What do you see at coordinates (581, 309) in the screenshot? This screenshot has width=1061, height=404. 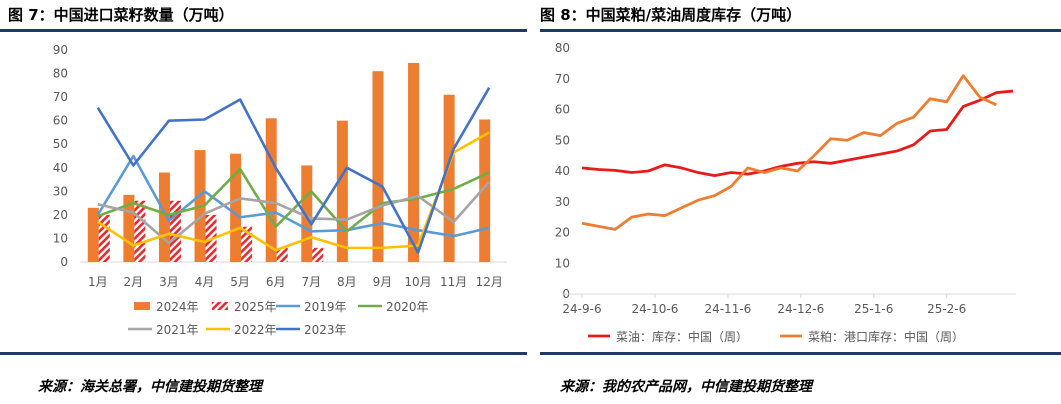 I see `x-tick-label: 24-9-6` at bounding box center [581, 309].